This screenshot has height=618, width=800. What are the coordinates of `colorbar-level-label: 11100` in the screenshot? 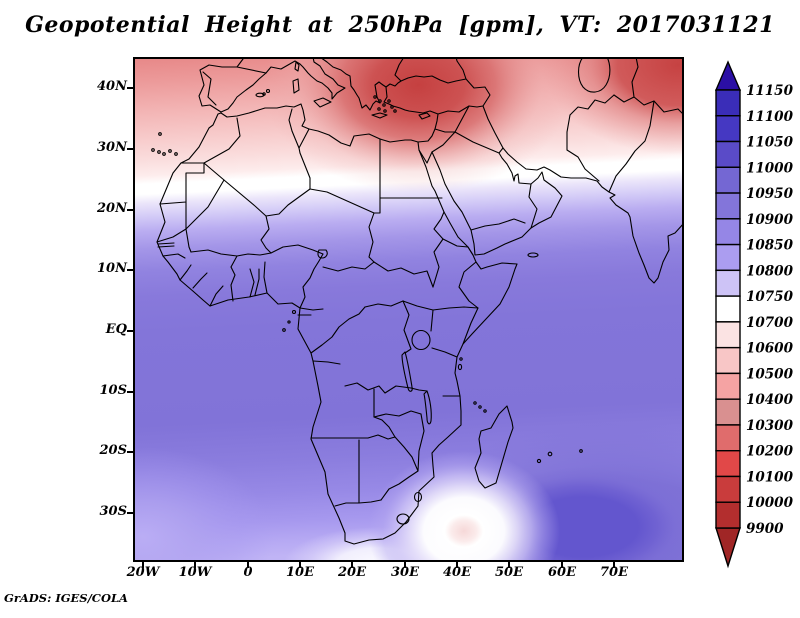 It's located at (770, 117).